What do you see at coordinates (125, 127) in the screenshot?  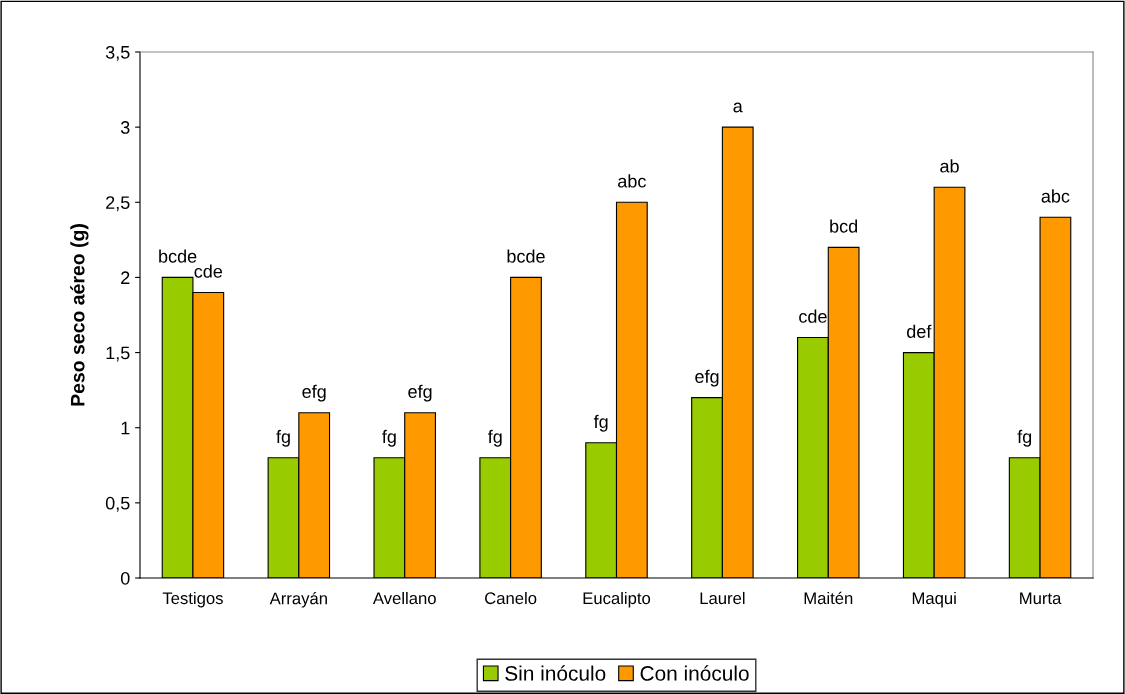 I see `y-tick-label: 3` at bounding box center [125, 127].